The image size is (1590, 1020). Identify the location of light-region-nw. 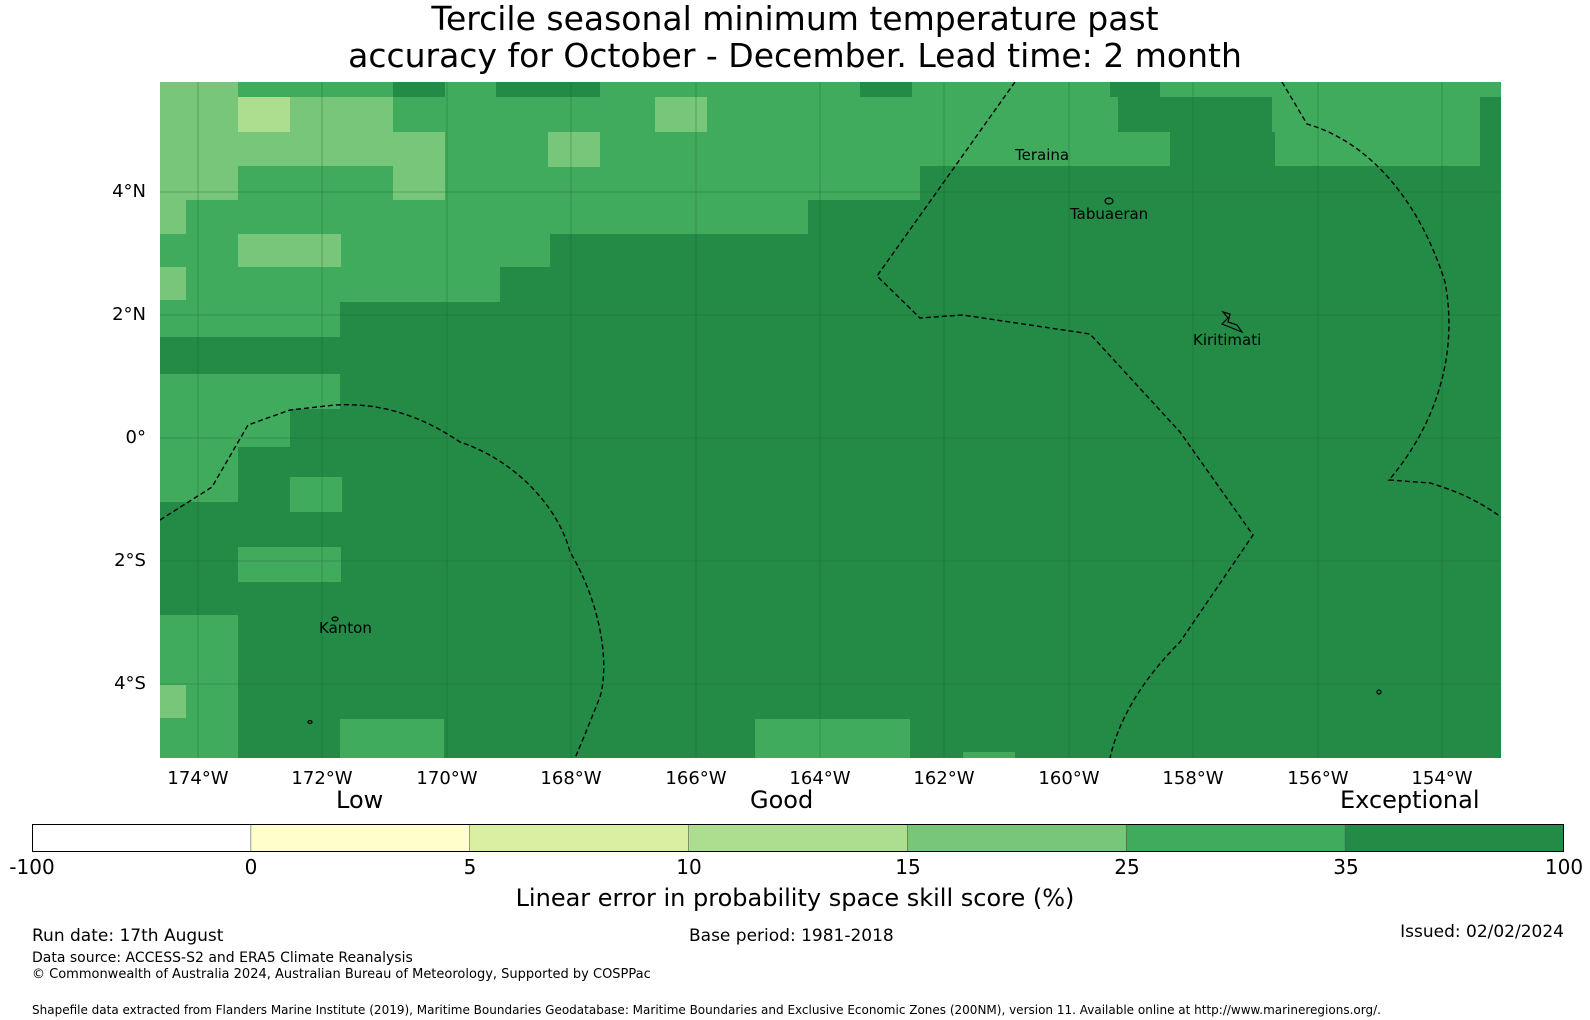
(302, 165).